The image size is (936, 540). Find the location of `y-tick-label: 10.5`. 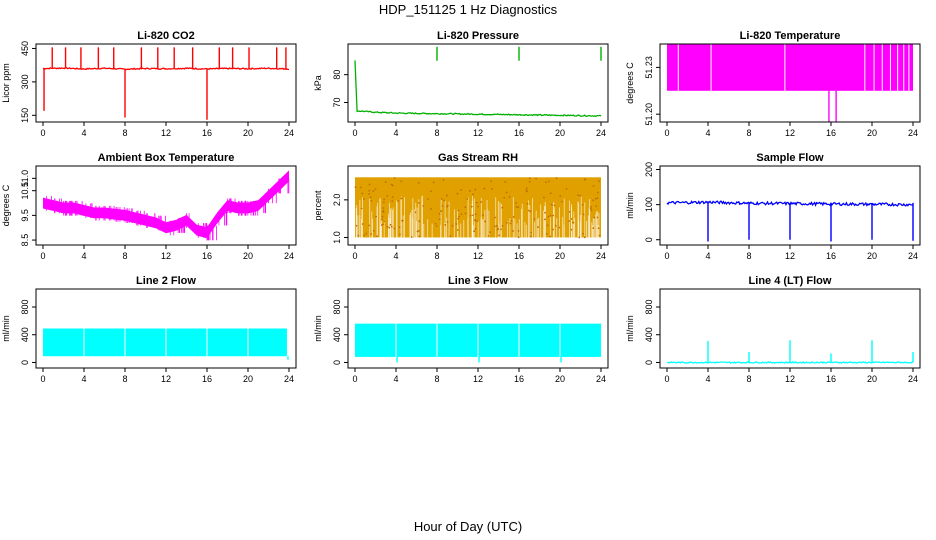

y-tick-label: 10.5 is located at coordinates (25, 191).